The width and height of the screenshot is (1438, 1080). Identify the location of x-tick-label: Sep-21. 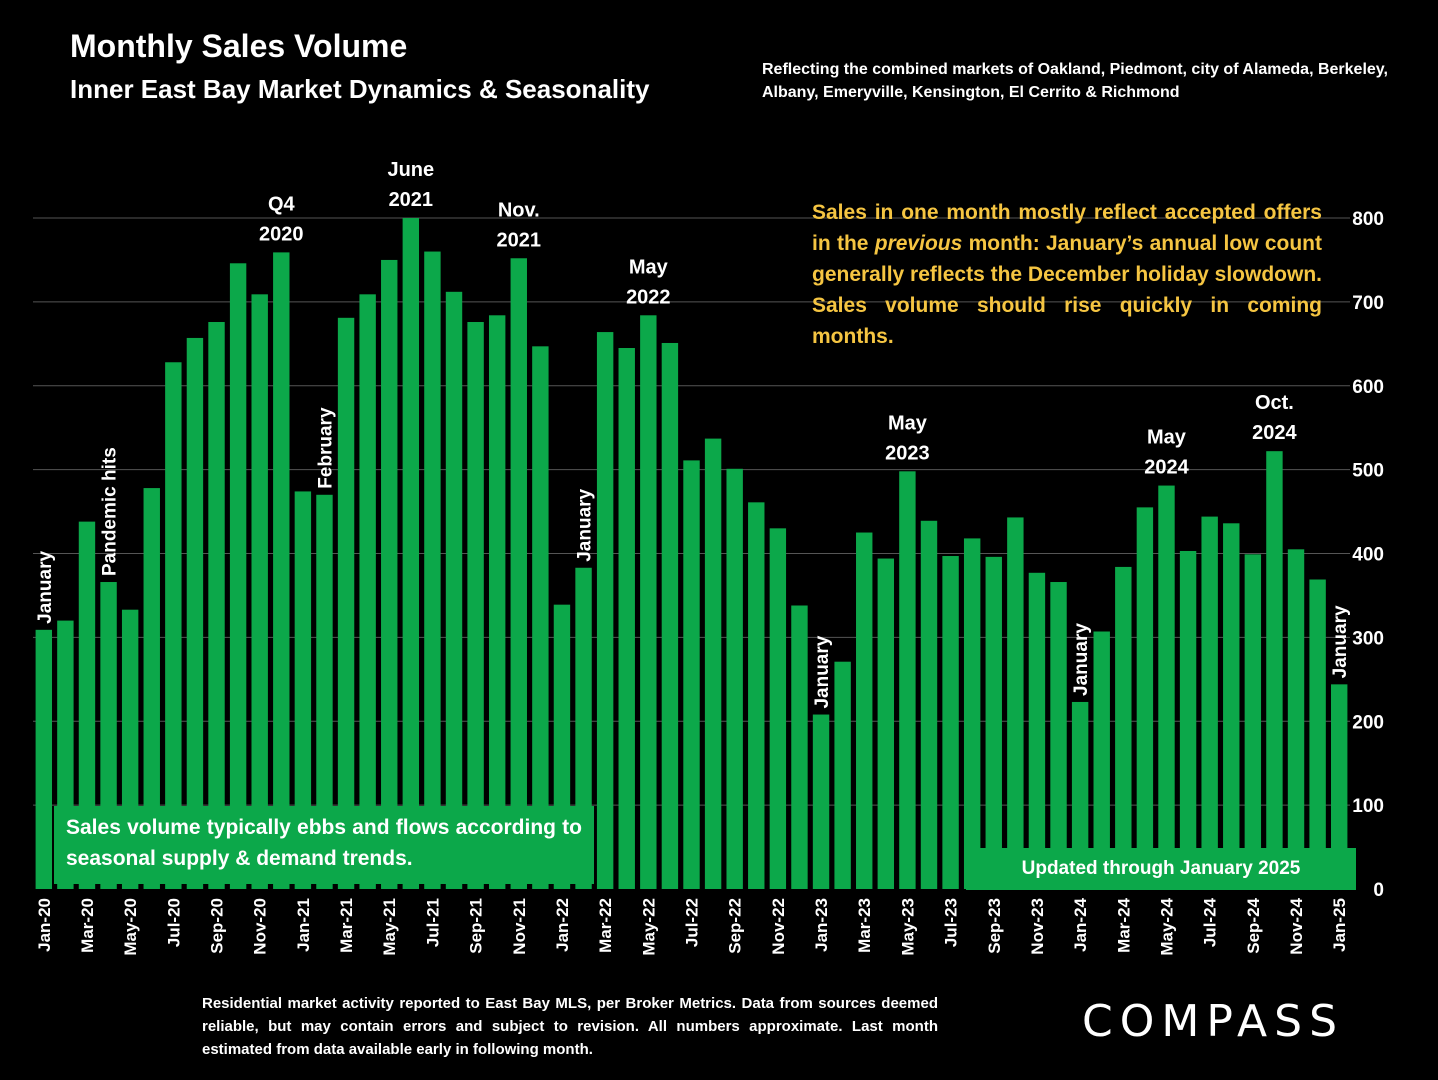
(476, 926).